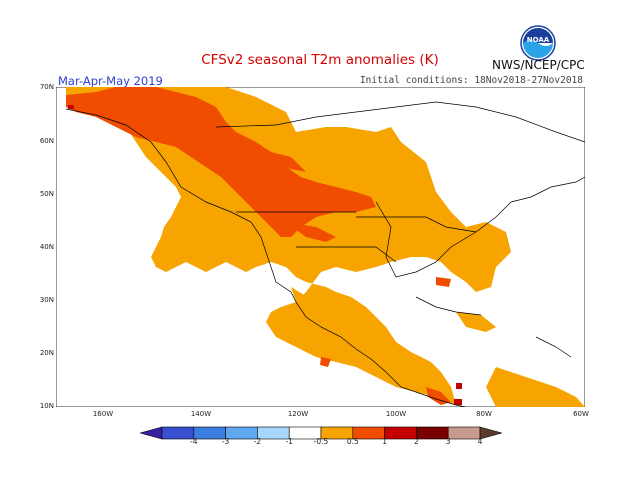  I want to click on lon-label-160w: 160W, so click(103, 414).